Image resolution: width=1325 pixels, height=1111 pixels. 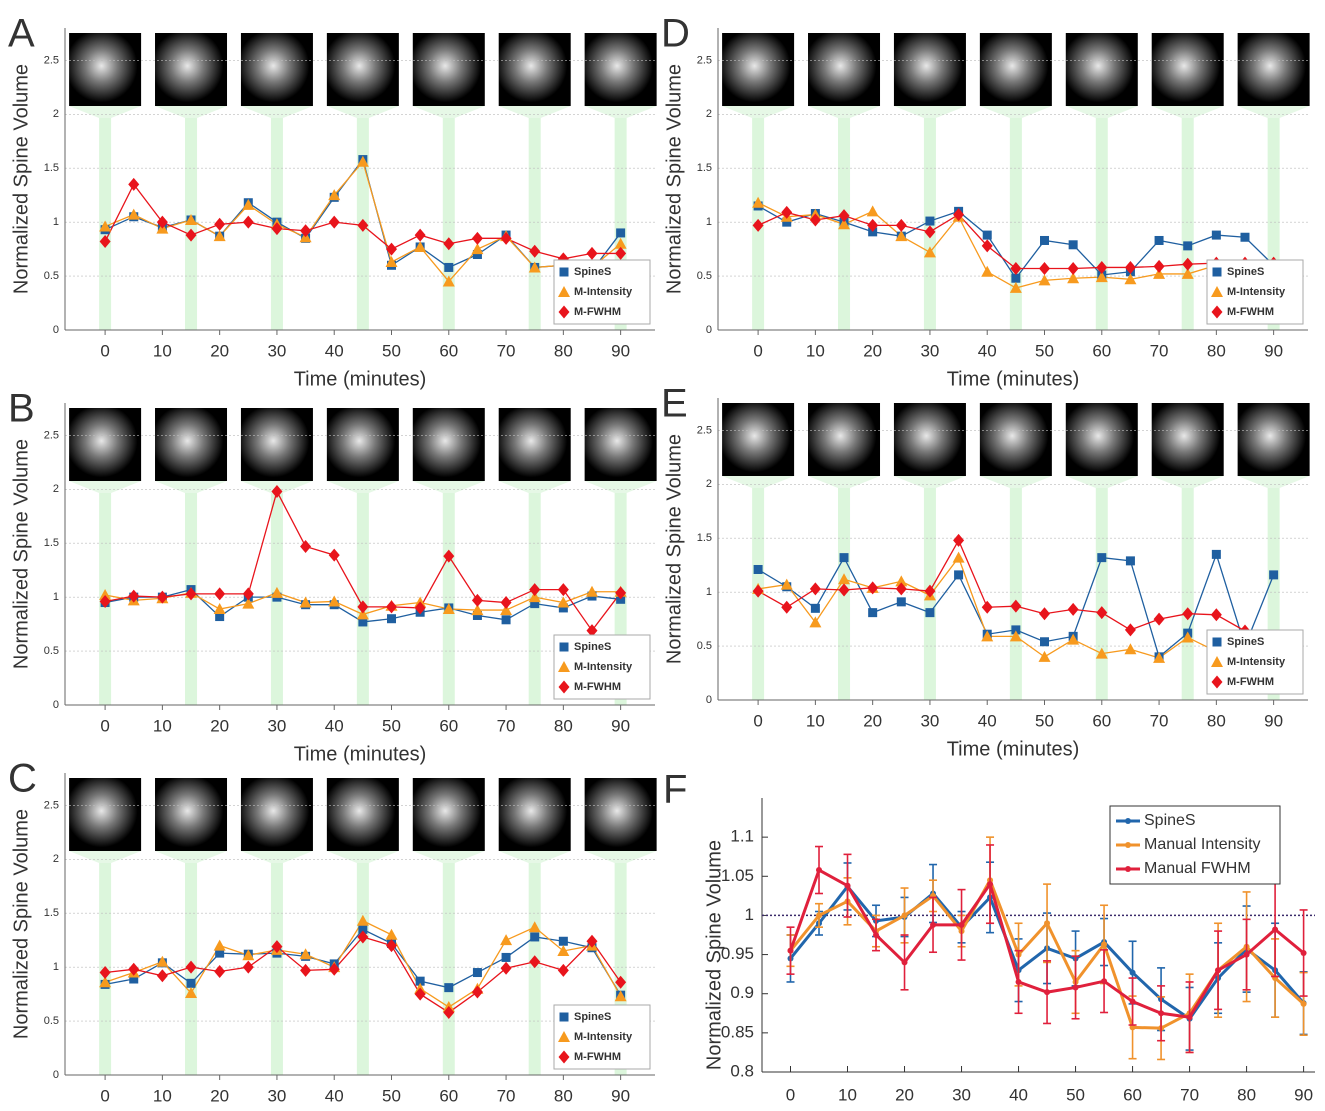 I want to click on y-tick-label: 0, so click(x=56, y=330).